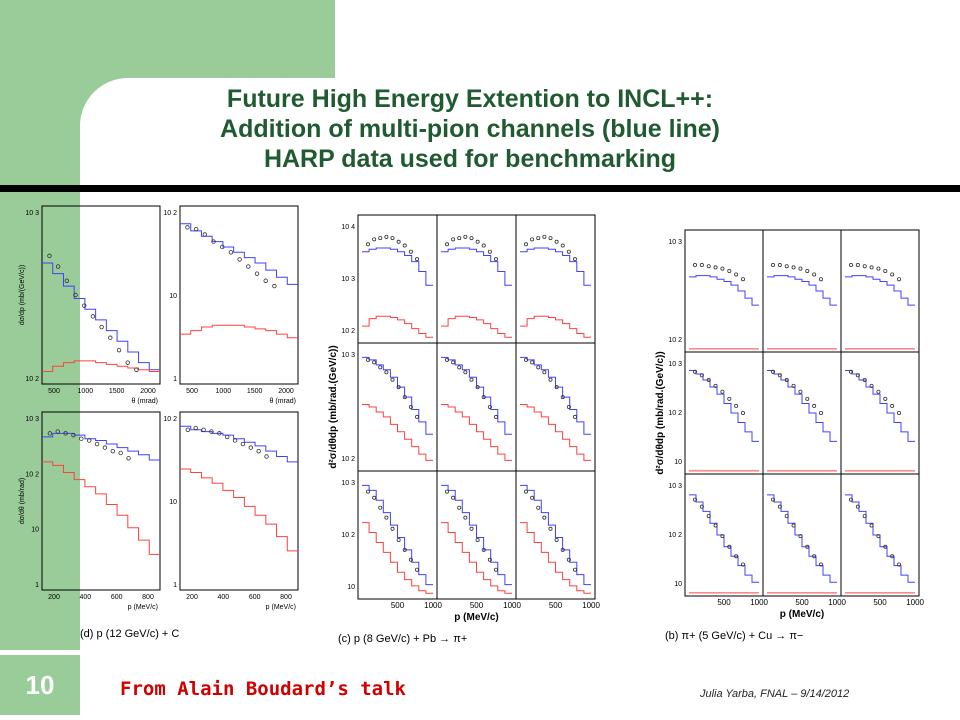  Describe the element at coordinates (555, 326) in the screenshot. I see `c-r1c3-red-line` at that location.